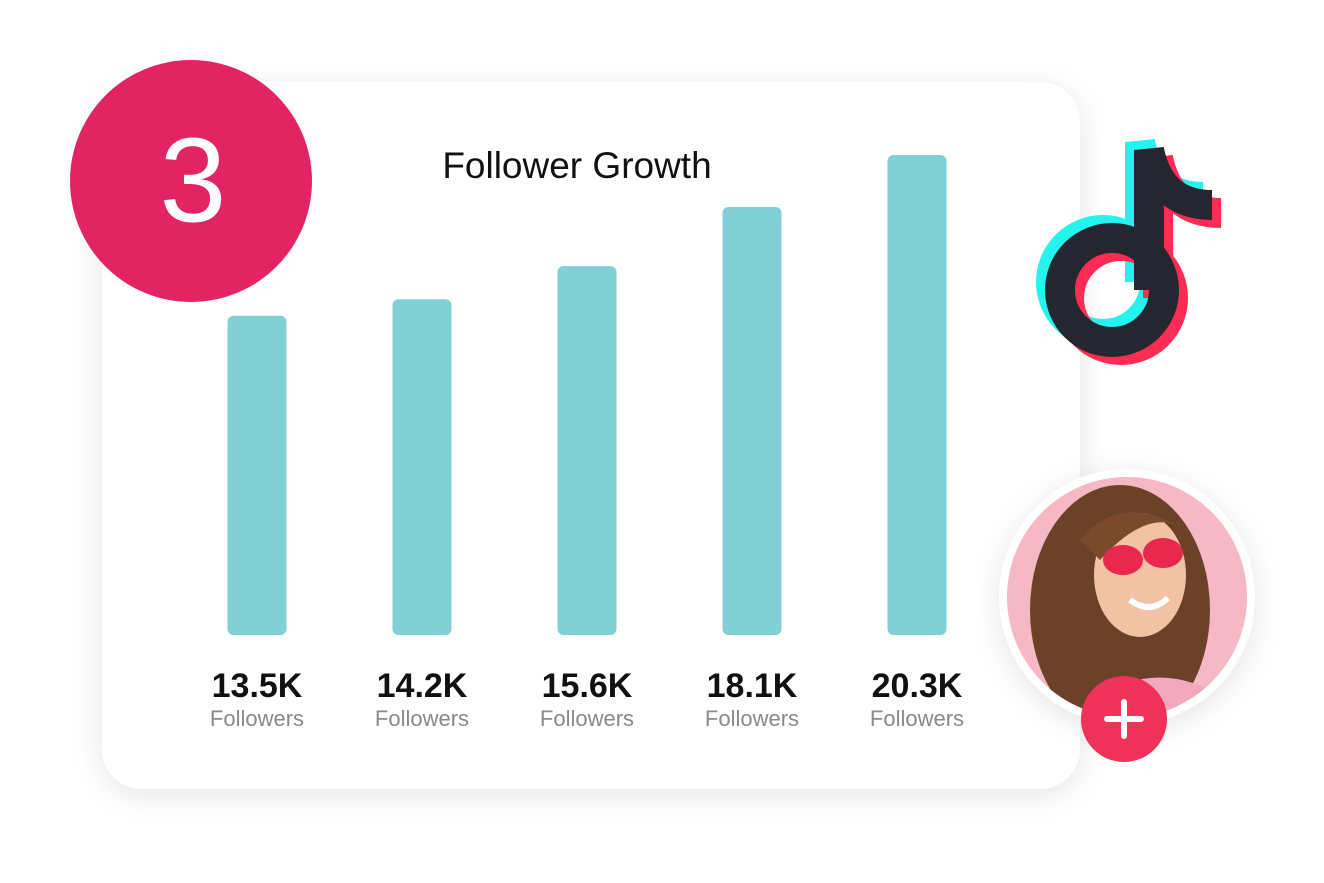  I want to click on step-badge, so click(191, 181).